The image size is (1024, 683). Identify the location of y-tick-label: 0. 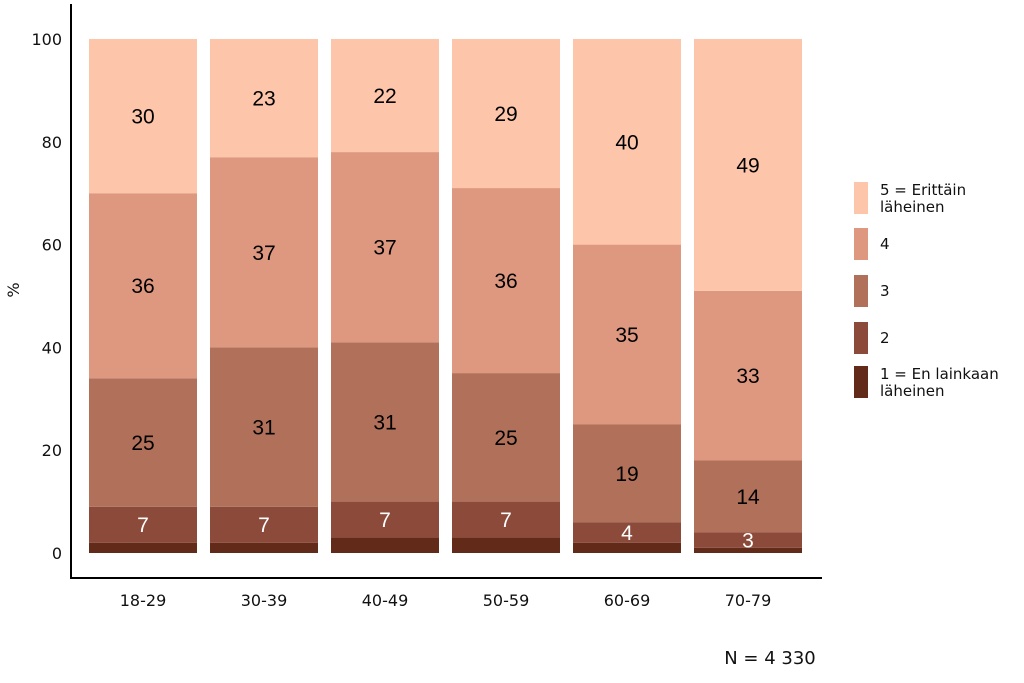
(57, 553).